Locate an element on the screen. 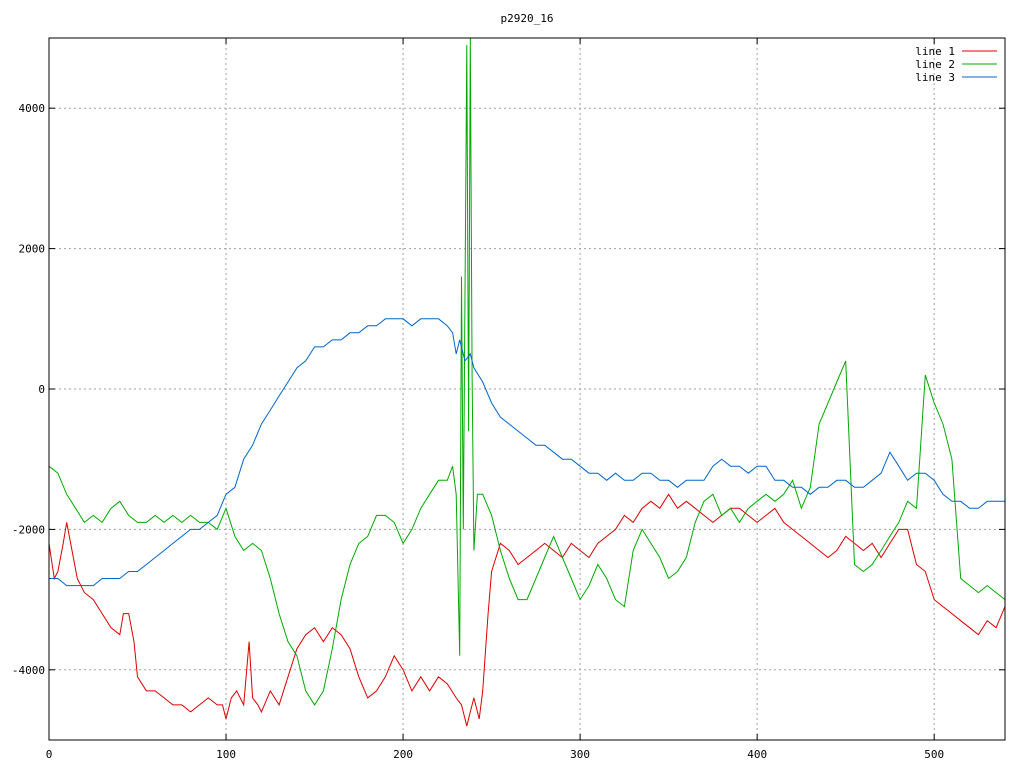 Image resolution: width=1024 pixels, height=768 pixels. x-tick-label: 200 is located at coordinates (403, 754).